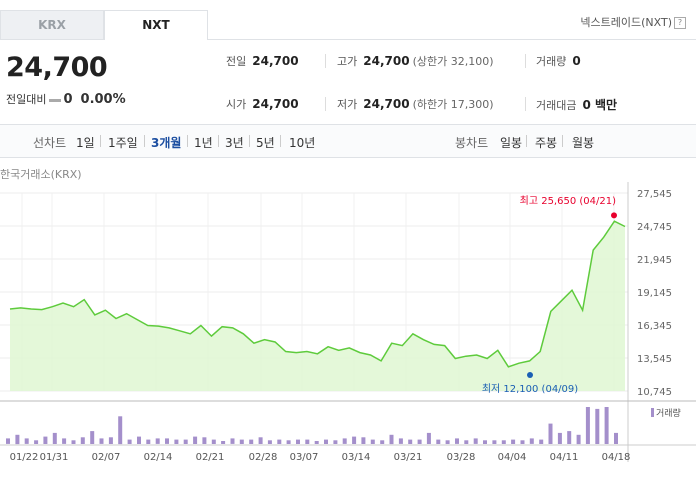  I want to click on x-tick-label: 02/14, so click(158, 457).